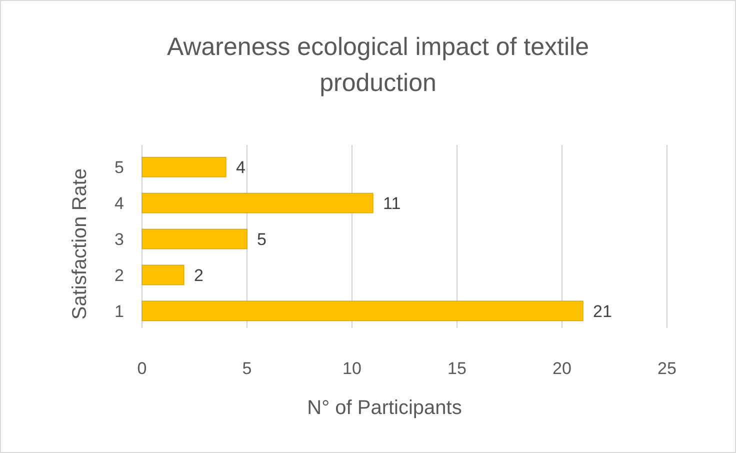  I want to click on y-tick-label: 3, so click(119, 239).